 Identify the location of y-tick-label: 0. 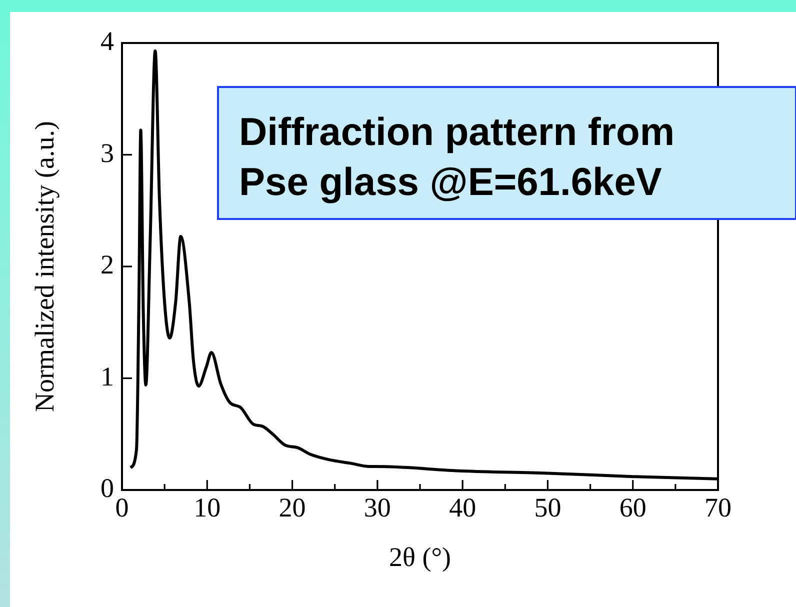
(107, 488).